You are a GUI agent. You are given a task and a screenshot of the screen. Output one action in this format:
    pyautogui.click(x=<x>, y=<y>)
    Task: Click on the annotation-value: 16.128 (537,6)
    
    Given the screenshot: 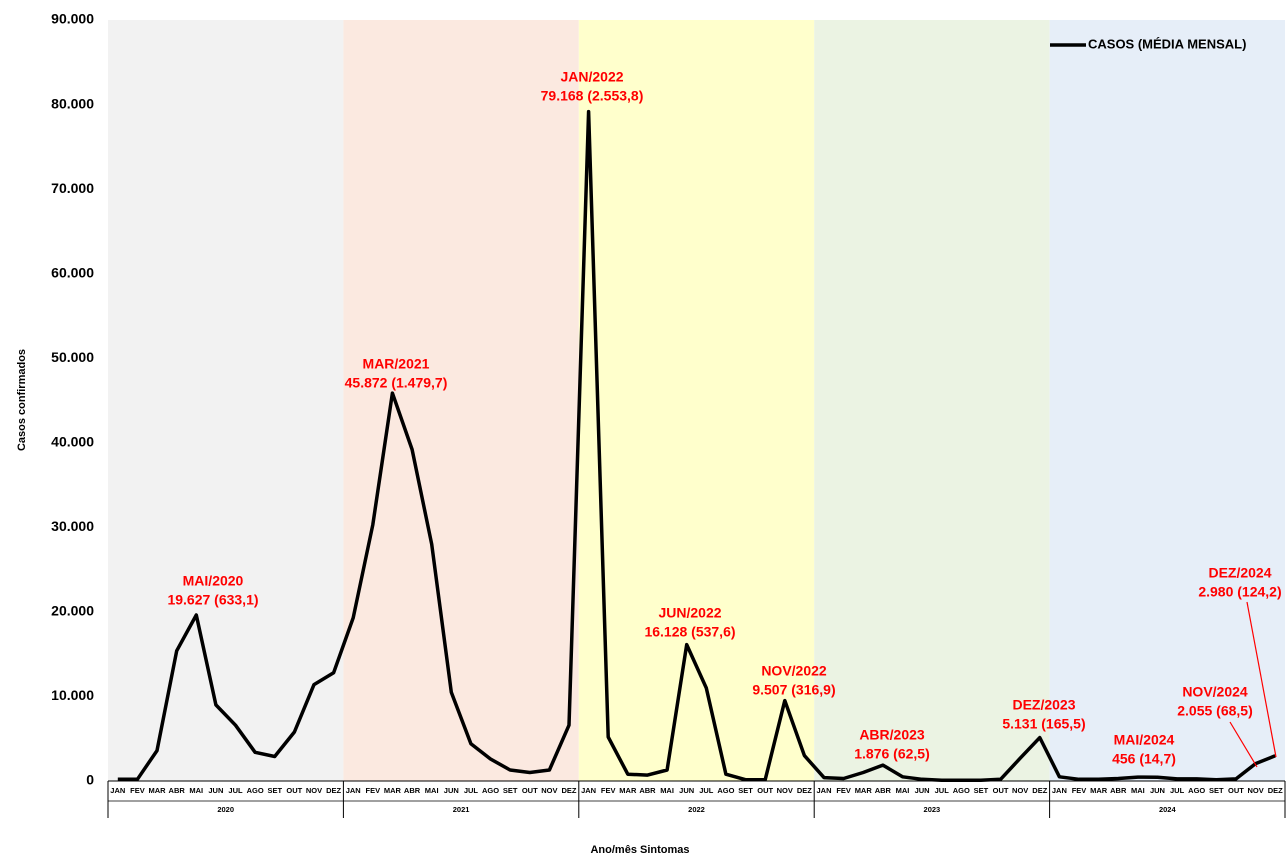 What is the action you would take?
    pyautogui.click(x=689, y=632)
    